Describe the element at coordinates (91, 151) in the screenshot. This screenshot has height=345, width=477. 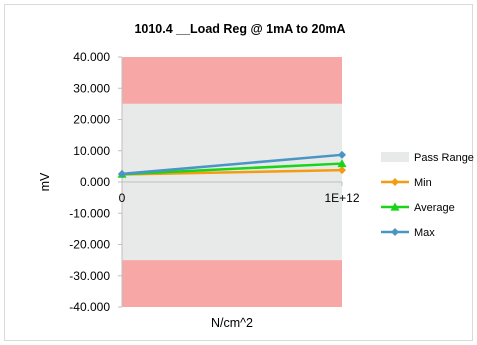
I see `y-tick-label: 10.000` at that location.